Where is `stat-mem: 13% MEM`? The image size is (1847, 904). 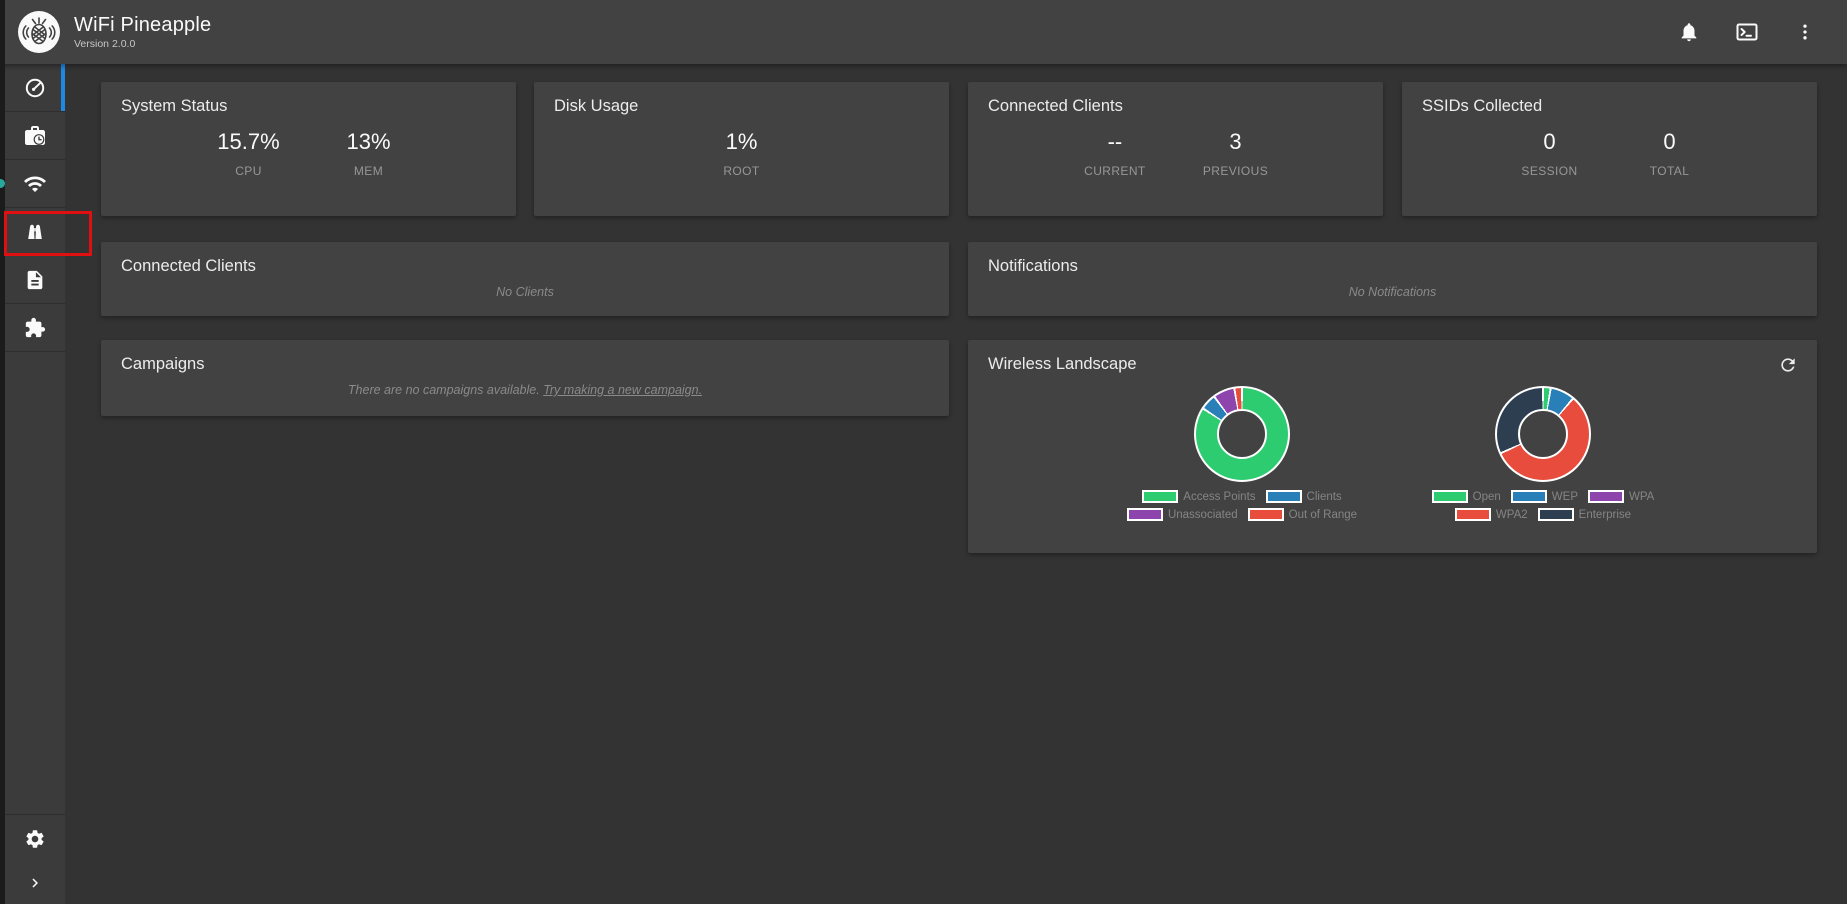
stat-mem: 13% MEM is located at coordinates (369, 153).